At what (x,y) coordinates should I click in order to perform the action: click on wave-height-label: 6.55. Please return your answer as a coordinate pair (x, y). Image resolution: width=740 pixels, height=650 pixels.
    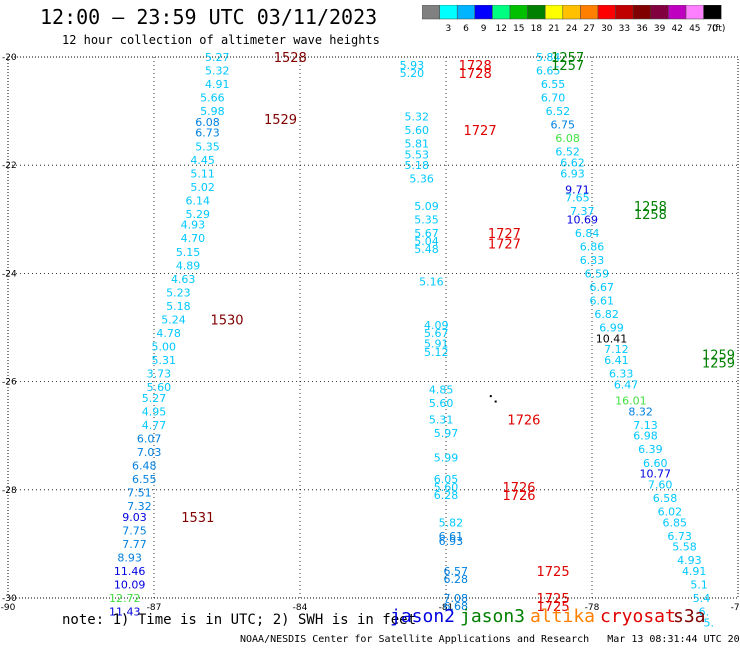
    Looking at the image, I should click on (553, 84).